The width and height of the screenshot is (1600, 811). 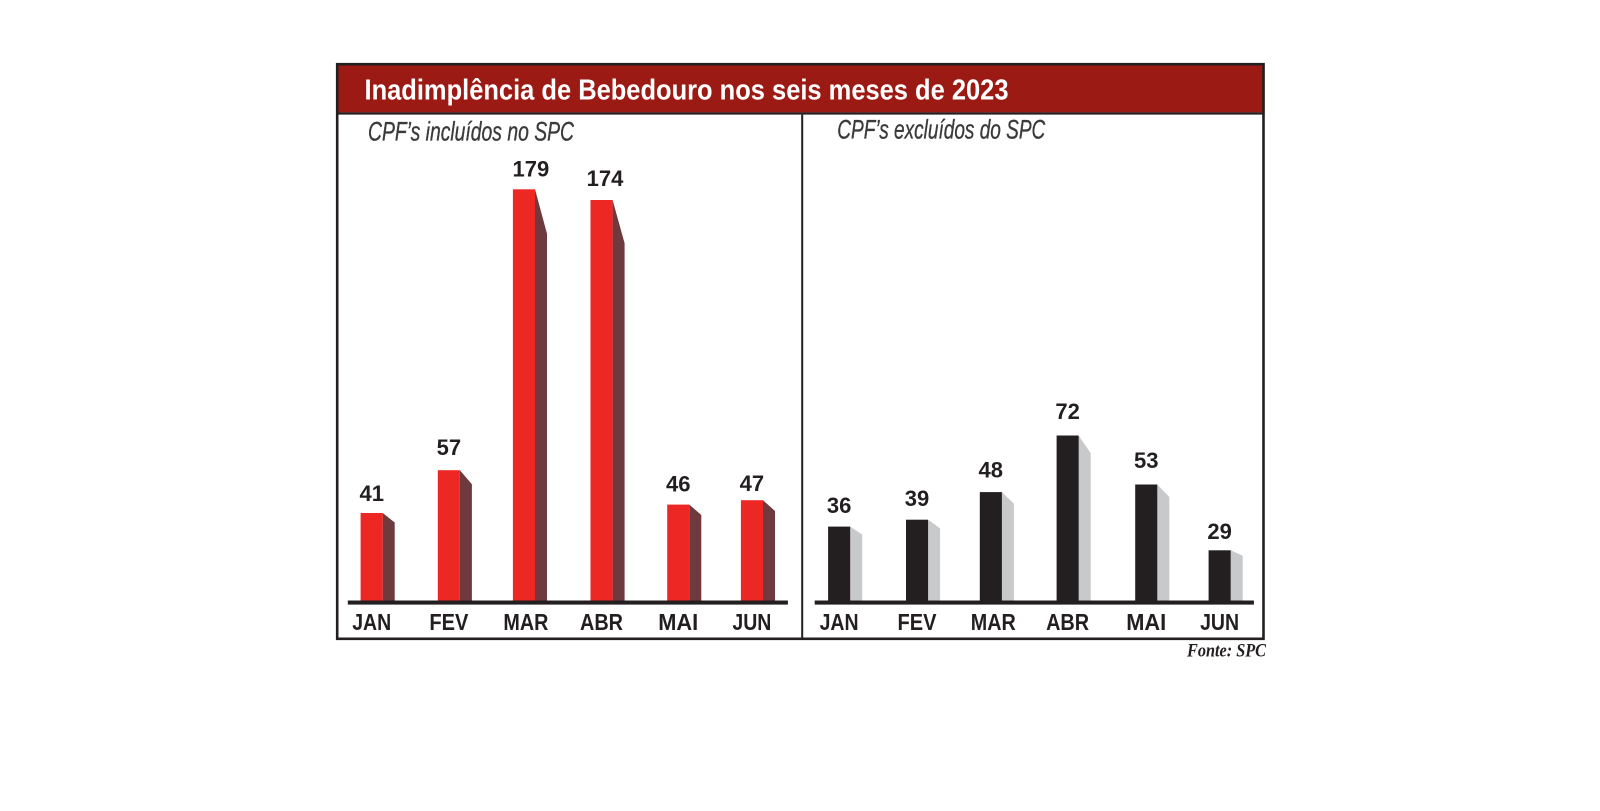 What do you see at coordinates (531, 168) in the screenshot?
I see `svg-text: 179` at bounding box center [531, 168].